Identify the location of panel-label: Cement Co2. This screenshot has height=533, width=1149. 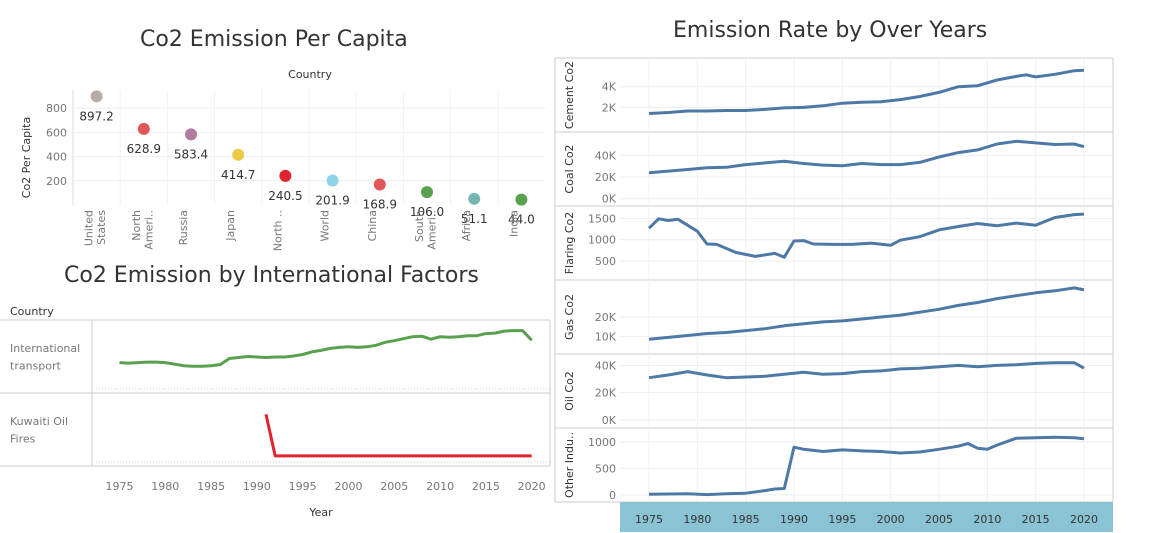
(569, 95).